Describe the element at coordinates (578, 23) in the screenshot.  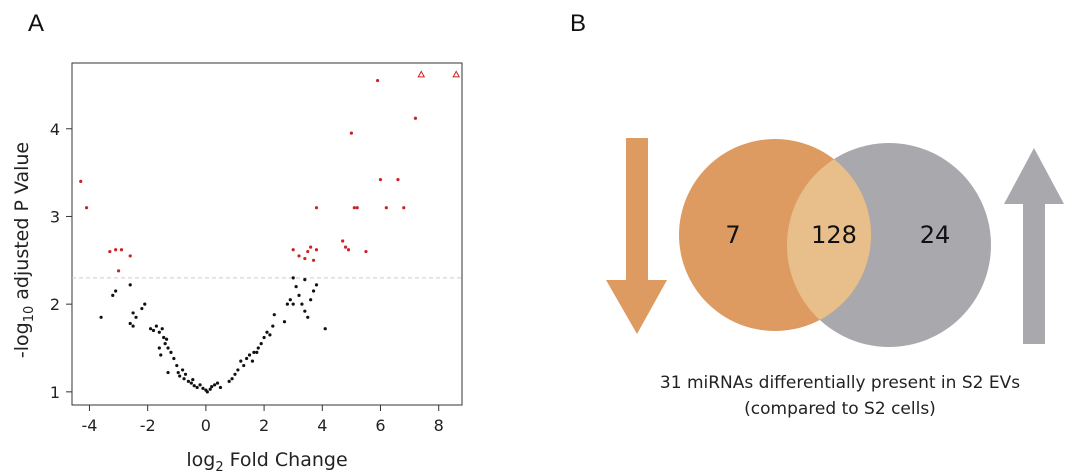
I see `panel-label-b: B` at that location.